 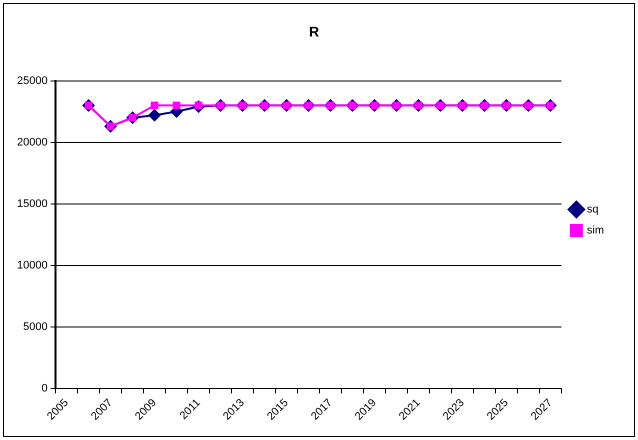 I want to click on y-tick-label: 10000, so click(x=32, y=265).